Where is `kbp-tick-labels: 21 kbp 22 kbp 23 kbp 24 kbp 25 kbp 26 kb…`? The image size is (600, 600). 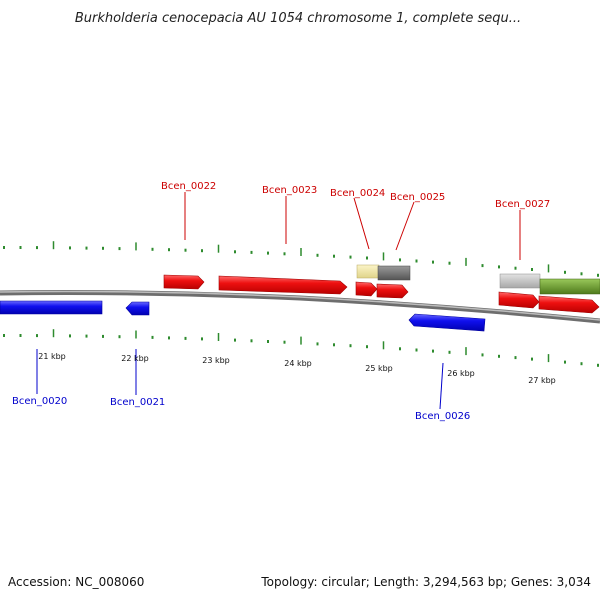 kbp-tick-labels: 21 kbp 22 kbp 23 kbp 24 kbp 25 kbp 26 kb… is located at coordinates (297, 368).